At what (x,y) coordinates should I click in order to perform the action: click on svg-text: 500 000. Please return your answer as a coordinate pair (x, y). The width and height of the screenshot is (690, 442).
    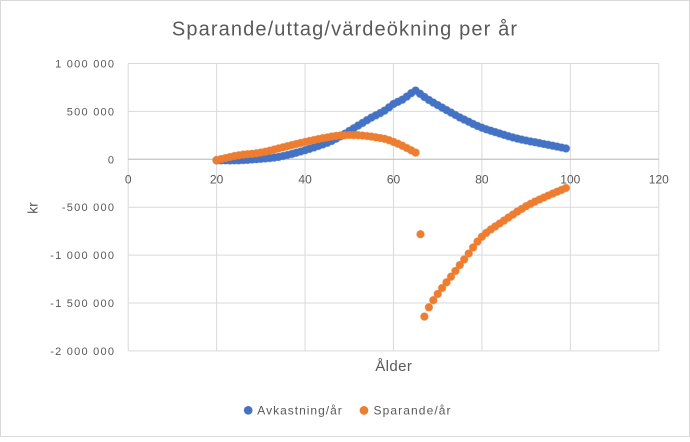
    Looking at the image, I should click on (91, 112).